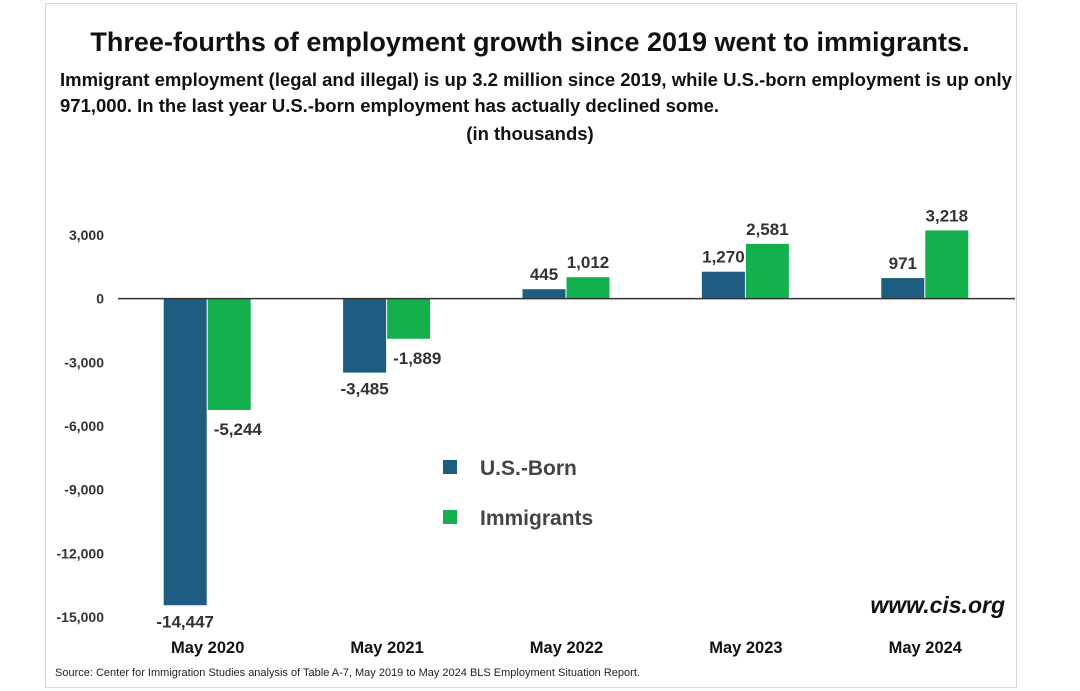  Describe the element at coordinates (84, 490) in the screenshot. I see `y-tick-label: -9,000` at that location.